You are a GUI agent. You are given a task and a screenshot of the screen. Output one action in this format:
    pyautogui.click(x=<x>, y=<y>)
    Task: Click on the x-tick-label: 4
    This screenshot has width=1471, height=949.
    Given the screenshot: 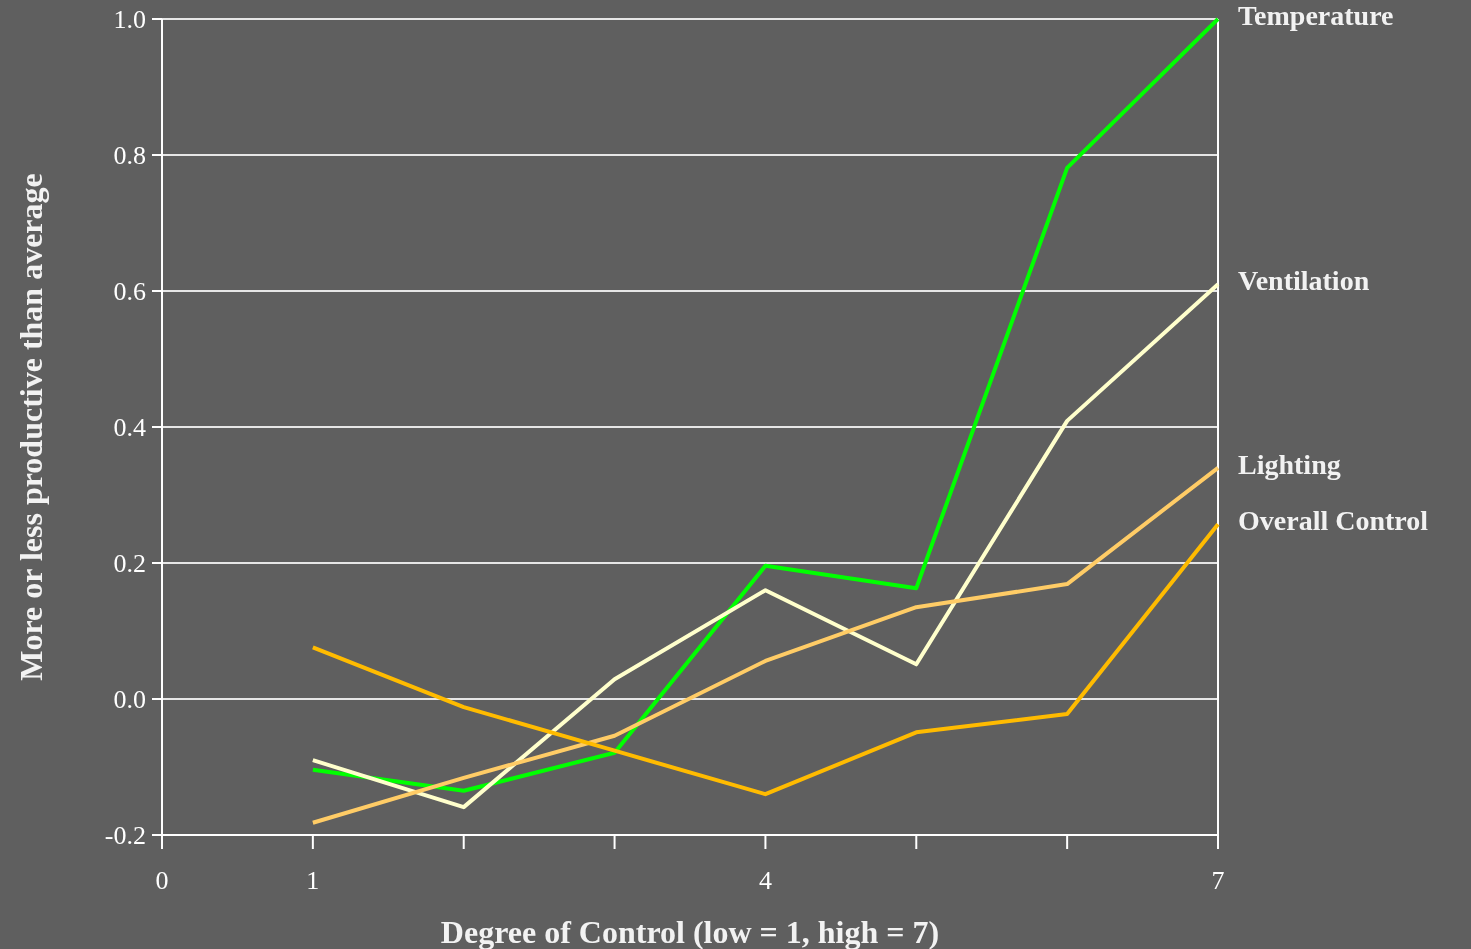 What is the action you would take?
    pyautogui.click(x=765, y=880)
    